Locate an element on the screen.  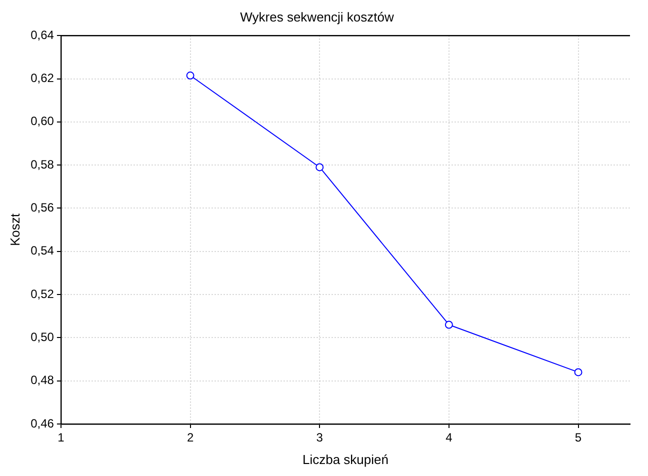
y-tick-label: 0,62 is located at coordinates (42, 78).